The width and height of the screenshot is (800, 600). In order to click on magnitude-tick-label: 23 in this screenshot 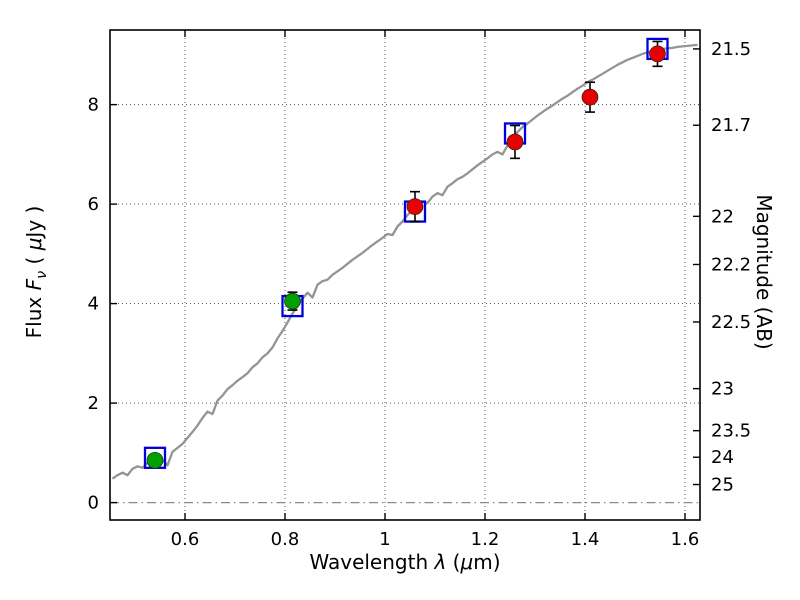, I will do `click(722, 389)`.